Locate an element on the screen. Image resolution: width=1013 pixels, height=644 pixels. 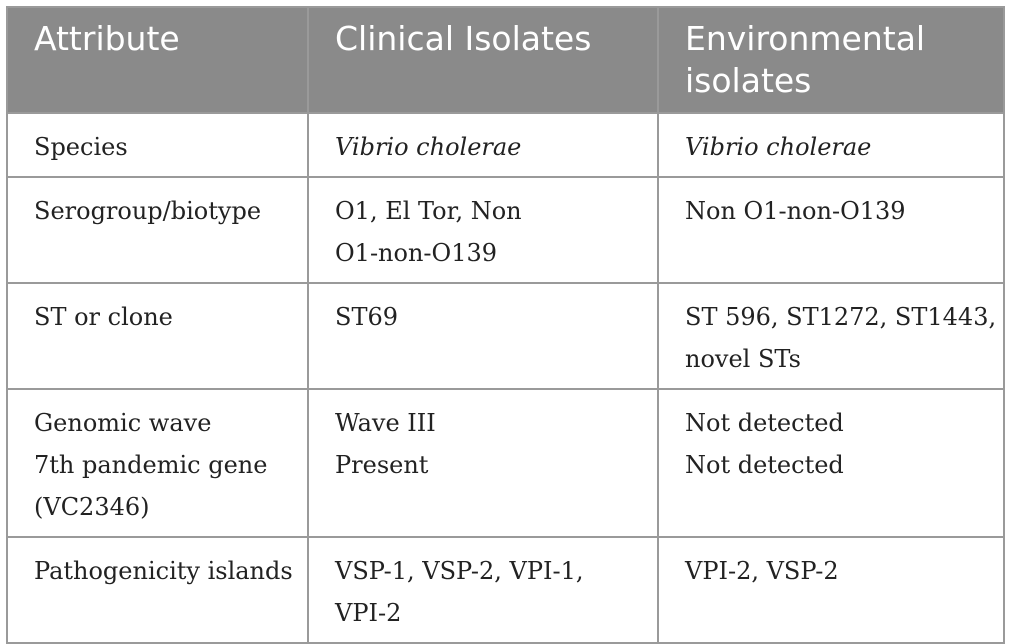
cell-attribute: Species is located at coordinates (157, 145).